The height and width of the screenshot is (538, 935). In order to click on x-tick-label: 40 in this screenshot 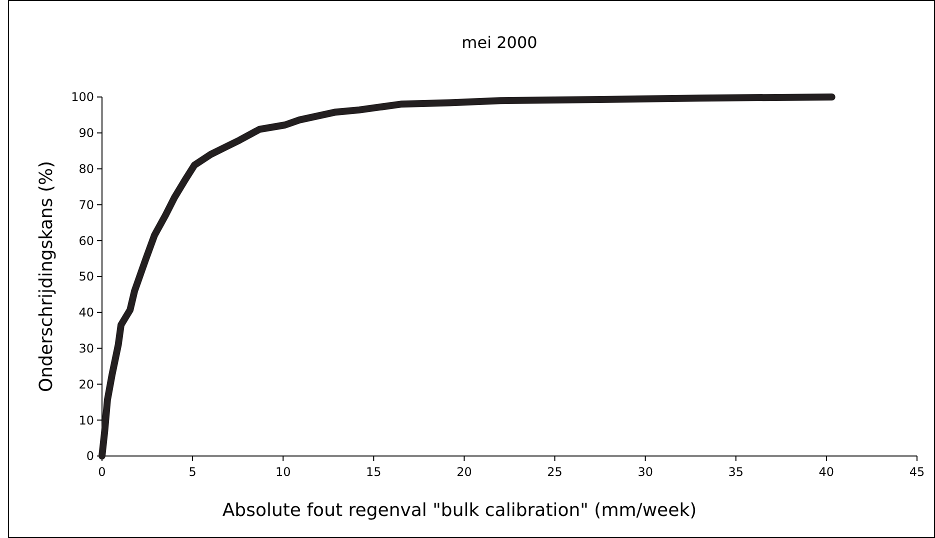, I will do `click(826, 472)`.